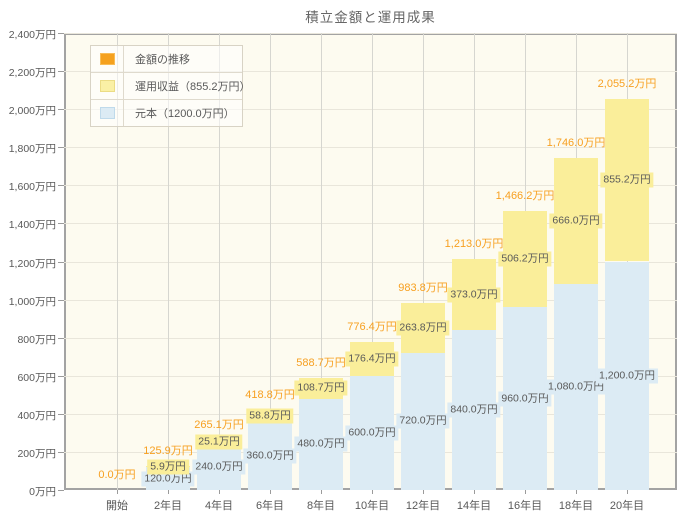 The height and width of the screenshot is (513, 700). I want to click on x-axis-label: 16年目, so click(525, 506).